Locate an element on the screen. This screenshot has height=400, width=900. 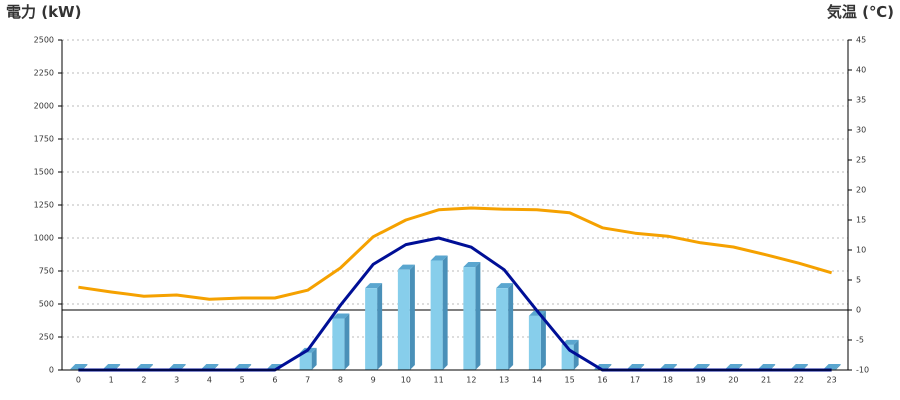
y2-tick-label: 25 is located at coordinates (861, 160).